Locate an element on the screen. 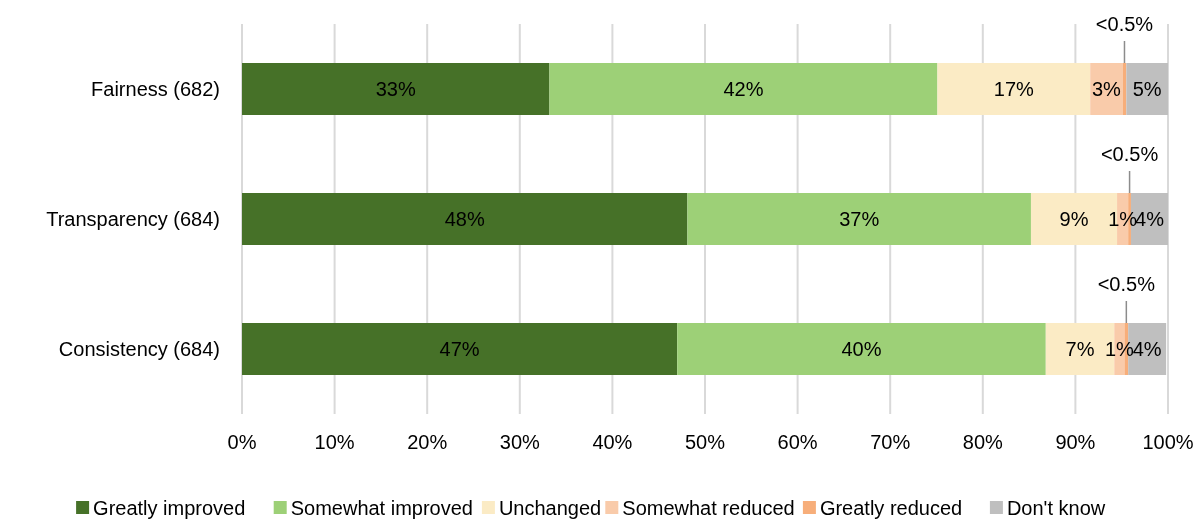 The image size is (1200, 524). x-tick-label: 20% is located at coordinates (427, 442).